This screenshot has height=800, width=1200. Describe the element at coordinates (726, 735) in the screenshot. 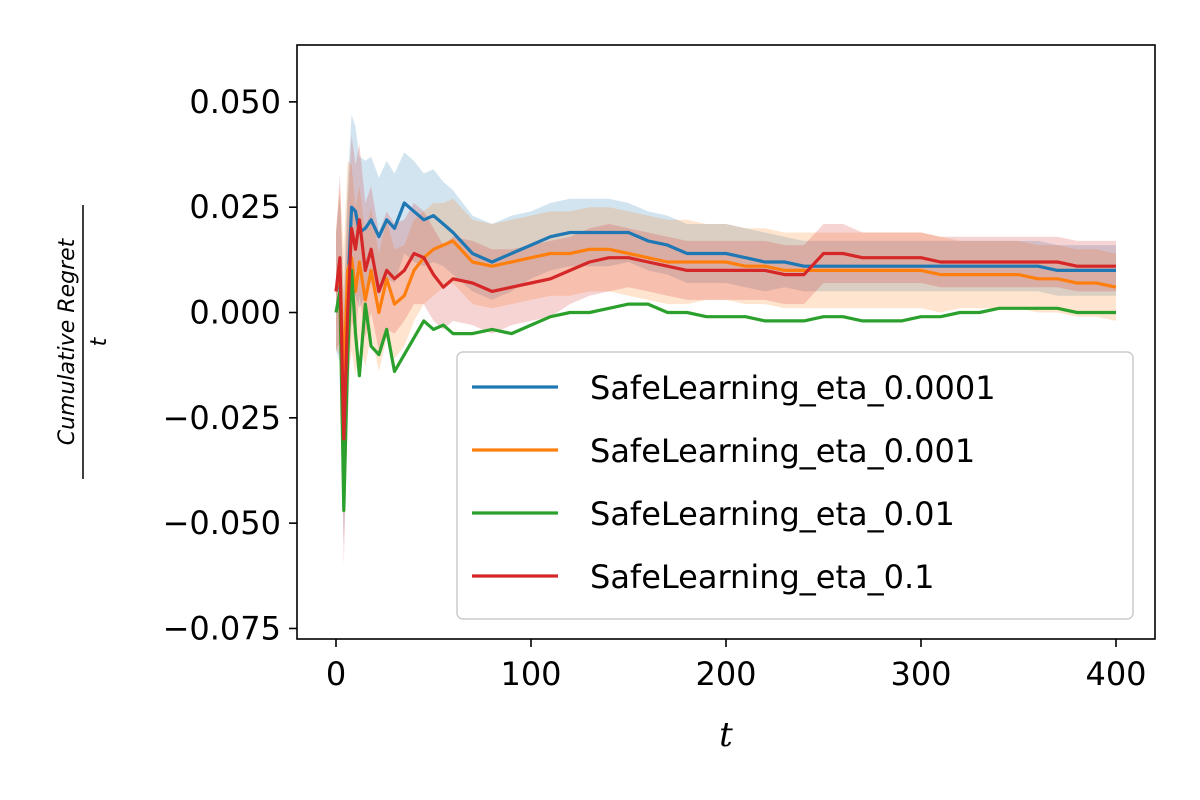

I see `x-axis-label: t` at that location.